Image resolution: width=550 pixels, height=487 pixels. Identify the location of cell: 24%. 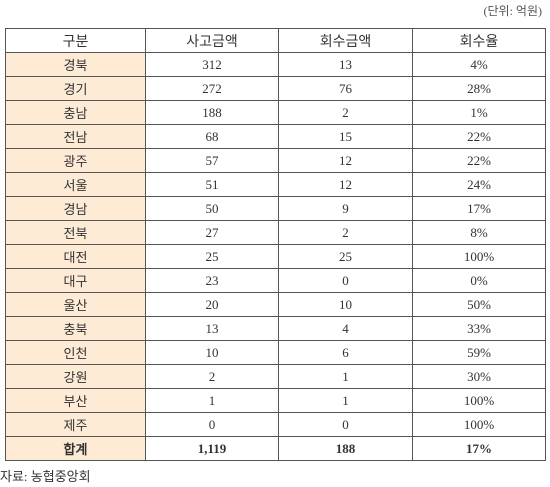
(479, 184).